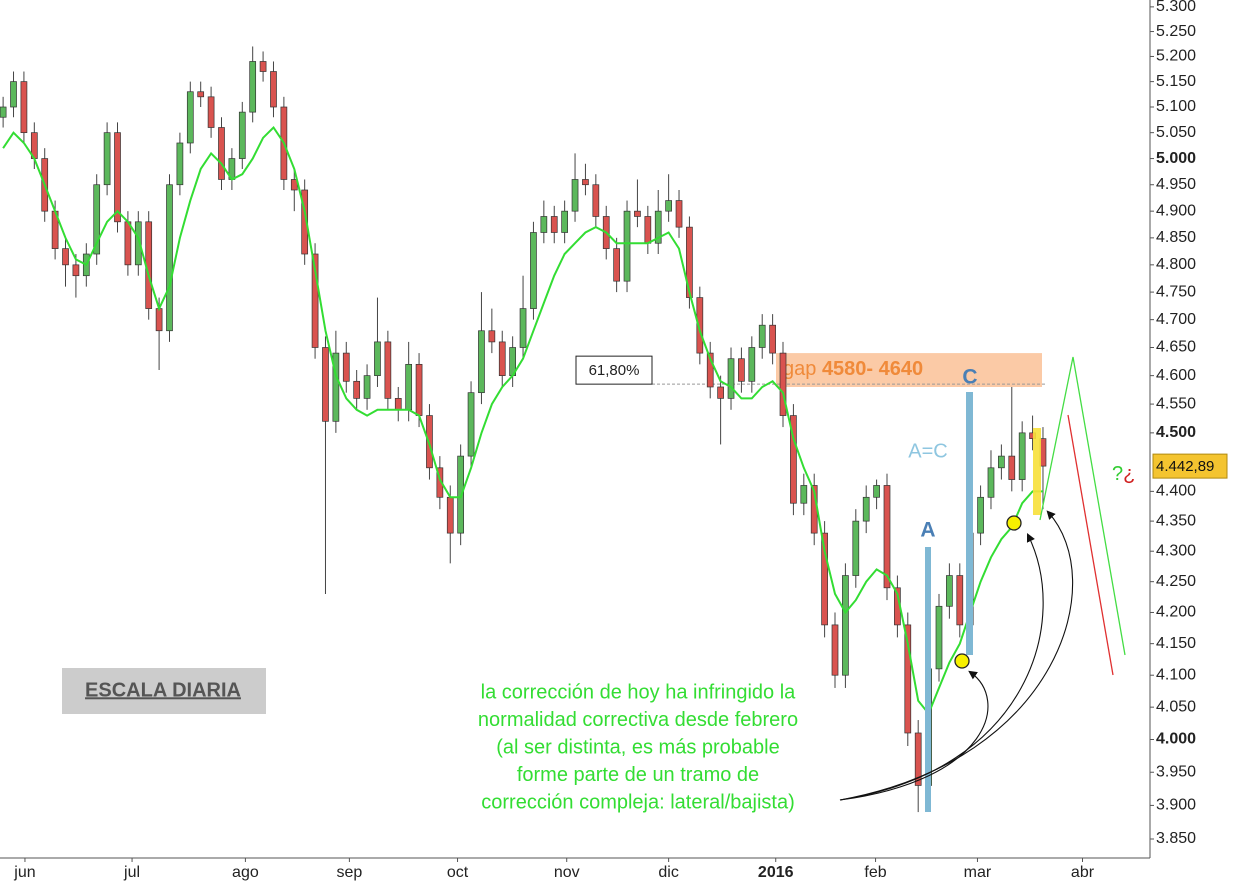 The image size is (1239, 889). I want to click on x-tick-label: feb, so click(875, 872).